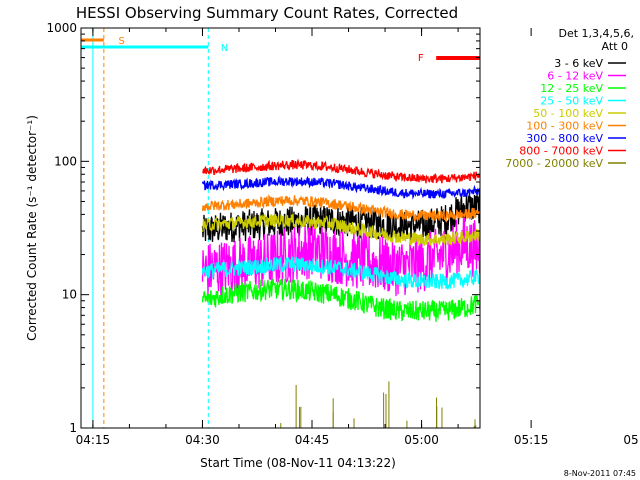 Image resolution: width=640 pixels, height=480 pixels. I want to click on legend-item-label: 7000 - 20000 keV, so click(554, 163).